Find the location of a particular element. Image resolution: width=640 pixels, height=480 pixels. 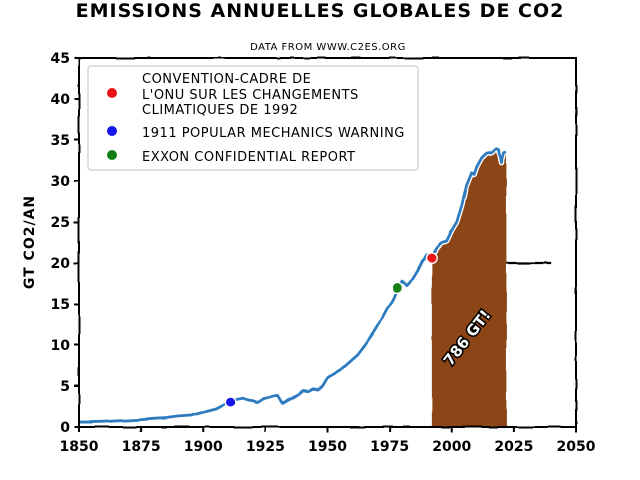

y-tick-label-25: 25 is located at coordinates (60, 223).